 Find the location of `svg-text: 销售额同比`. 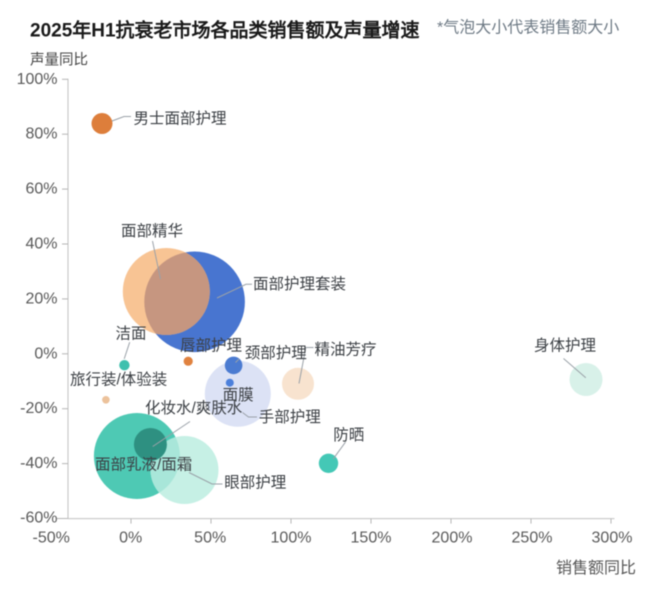

svg-text: 销售额同比 is located at coordinates (596, 568).